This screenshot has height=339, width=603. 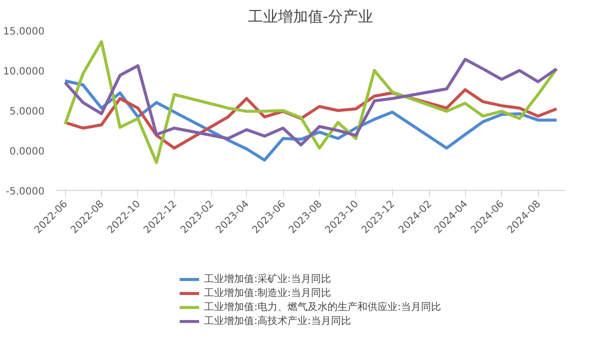 What do you see at coordinates (311, 17) in the screenshot?
I see `chart-title: 工业增加值-分产业` at bounding box center [311, 17].